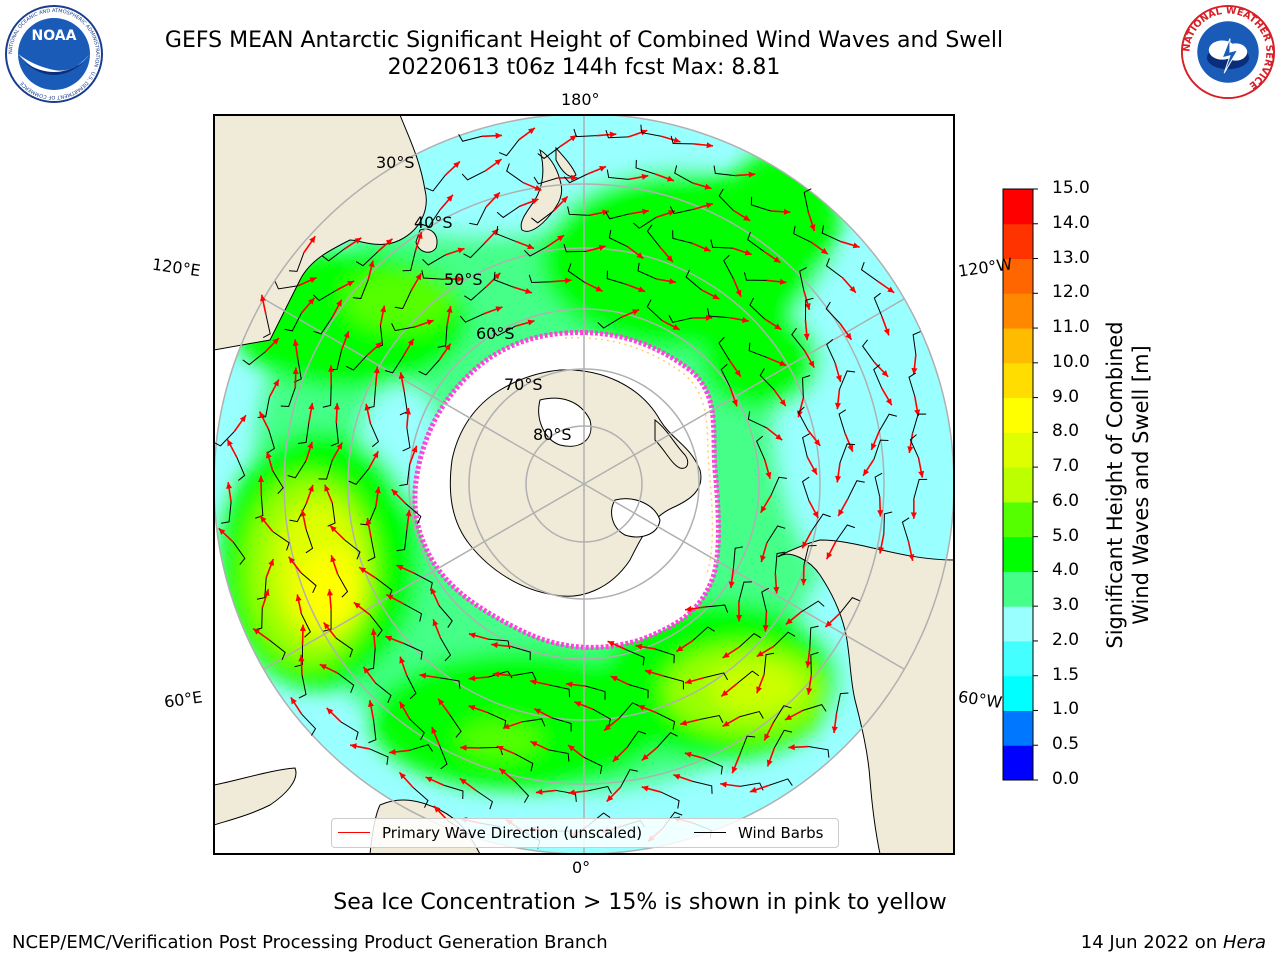 This screenshot has height=960, width=1280. Describe the element at coordinates (1115, 485) in the screenshot. I see `colorbar-label-line1: Significant Height of Combined` at that location.